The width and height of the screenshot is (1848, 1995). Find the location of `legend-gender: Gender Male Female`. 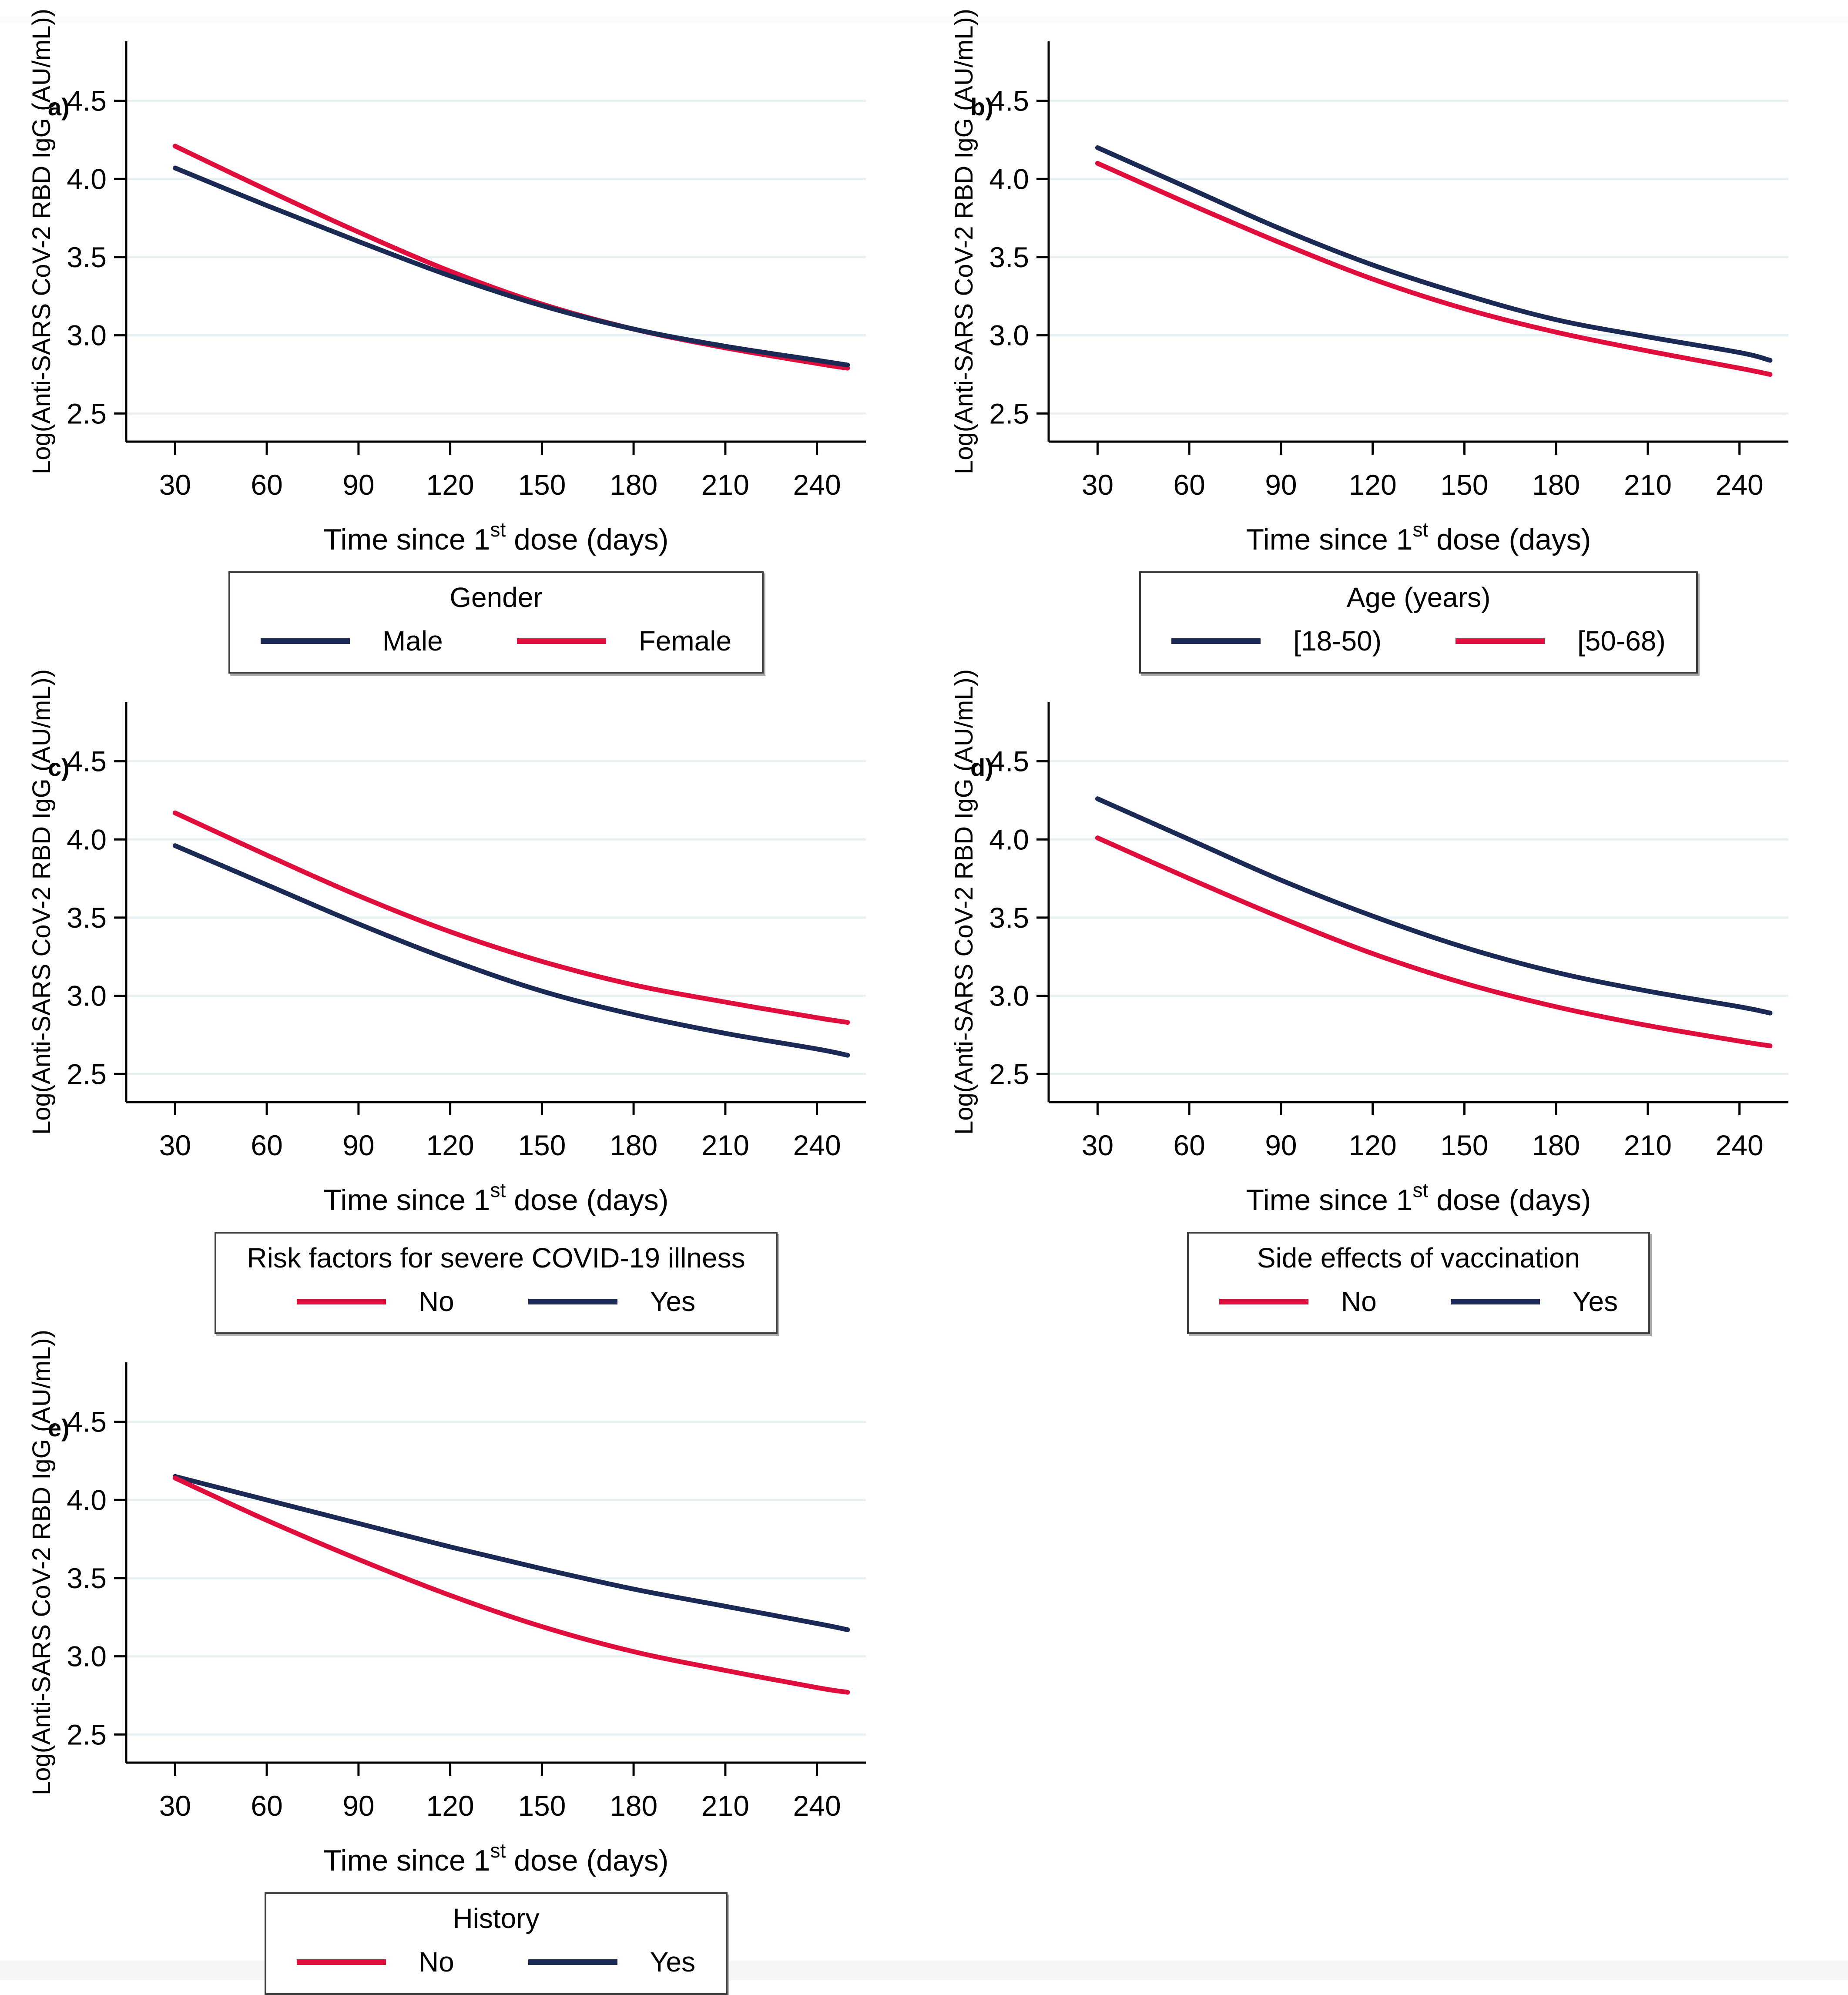

legend-gender: Gender Male Female is located at coordinates (496, 622).